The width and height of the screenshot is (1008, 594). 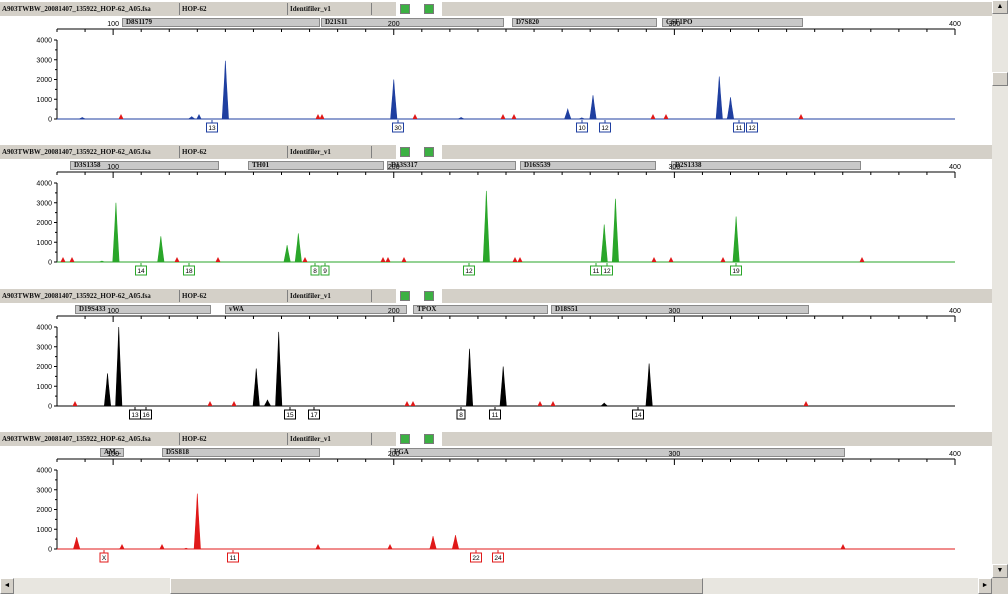 I want to click on horizontal-scrollbar: ◄ ►, so click(x=504, y=586).